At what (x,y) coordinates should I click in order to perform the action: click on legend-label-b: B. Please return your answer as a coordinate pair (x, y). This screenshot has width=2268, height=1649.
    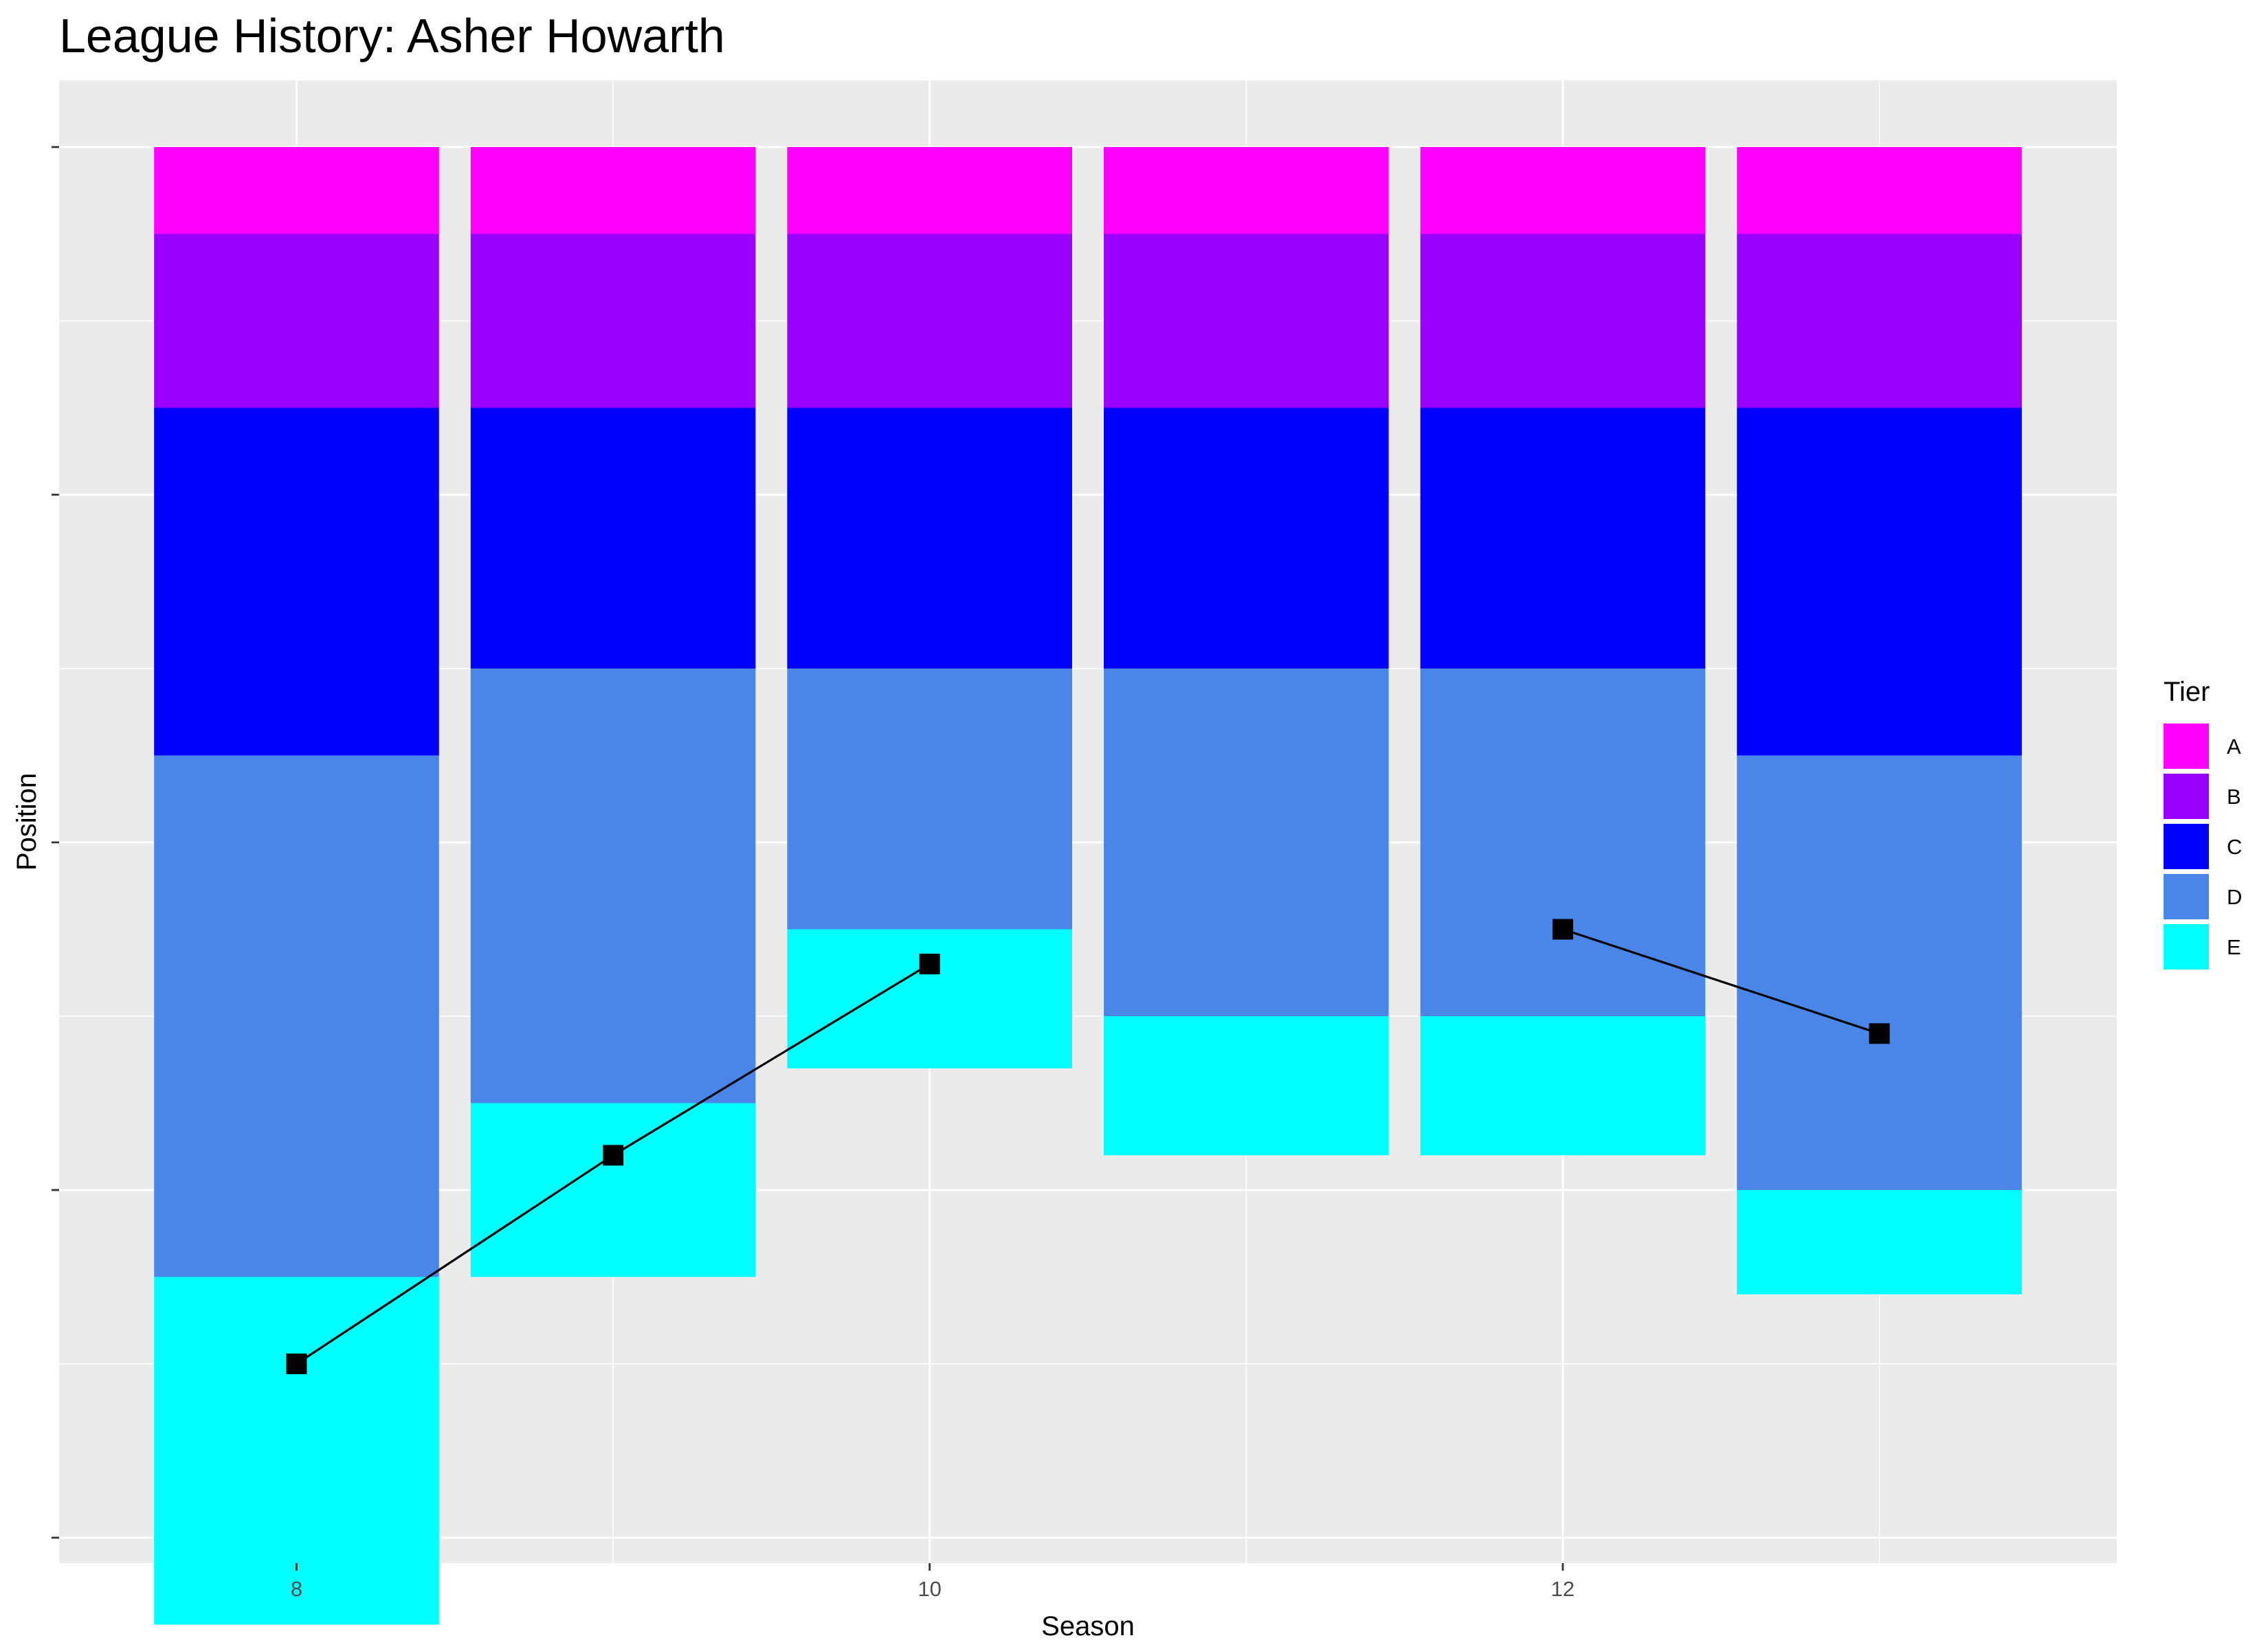
    Looking at the image, I should click on (2234, 797).